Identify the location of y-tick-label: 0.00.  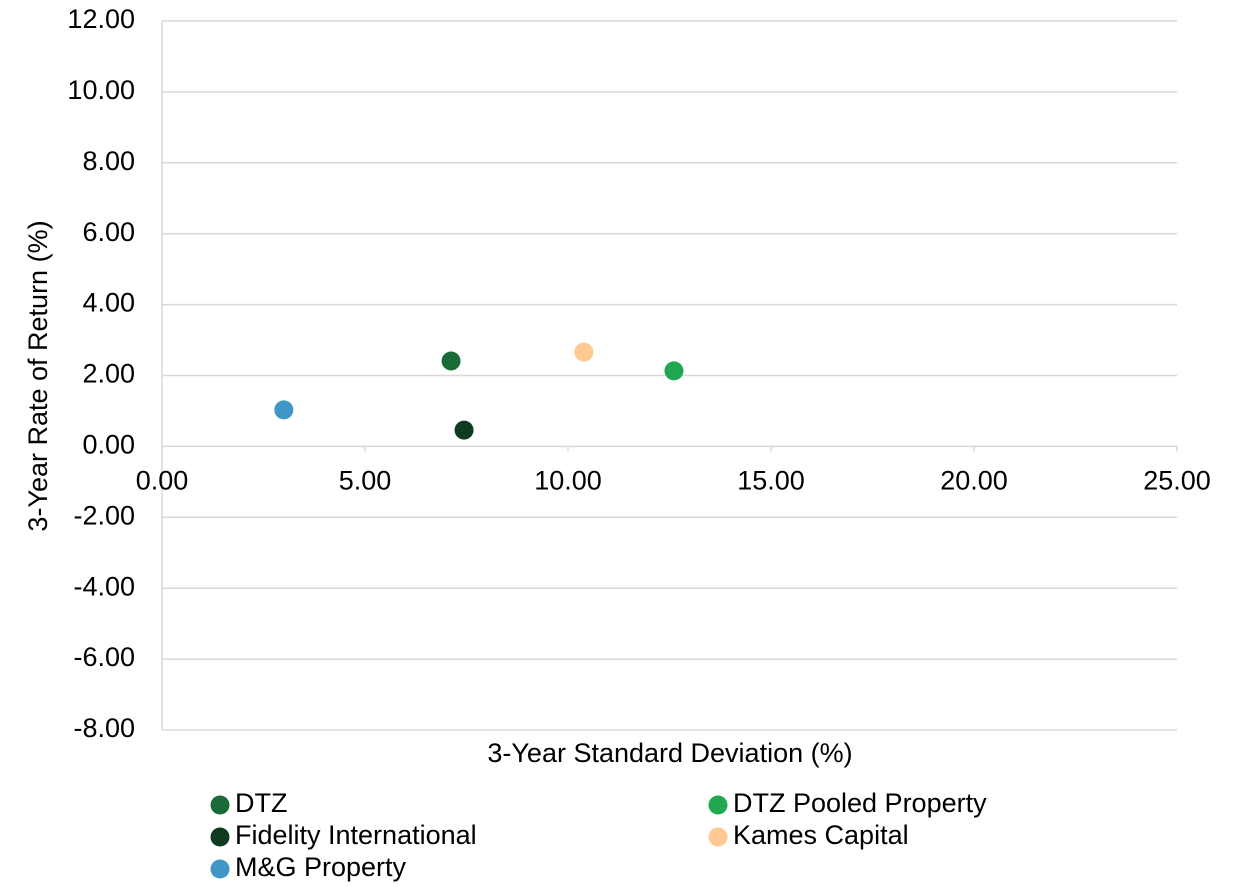
(108, 445).